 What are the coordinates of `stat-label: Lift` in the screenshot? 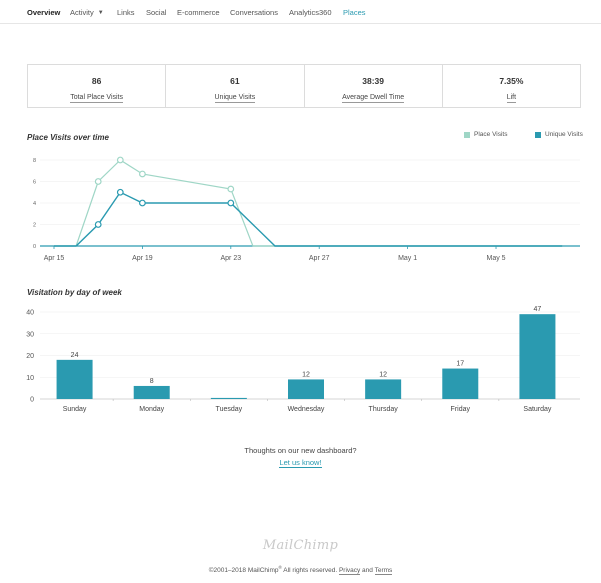 It's located at (511, 98).